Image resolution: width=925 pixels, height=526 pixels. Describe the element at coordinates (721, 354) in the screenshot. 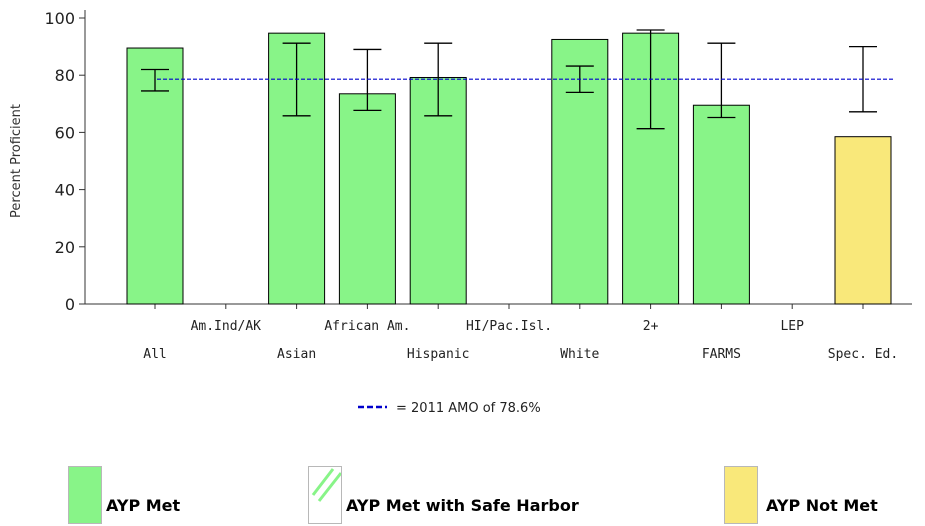

I see `x-category-label: FARMS` at that location.